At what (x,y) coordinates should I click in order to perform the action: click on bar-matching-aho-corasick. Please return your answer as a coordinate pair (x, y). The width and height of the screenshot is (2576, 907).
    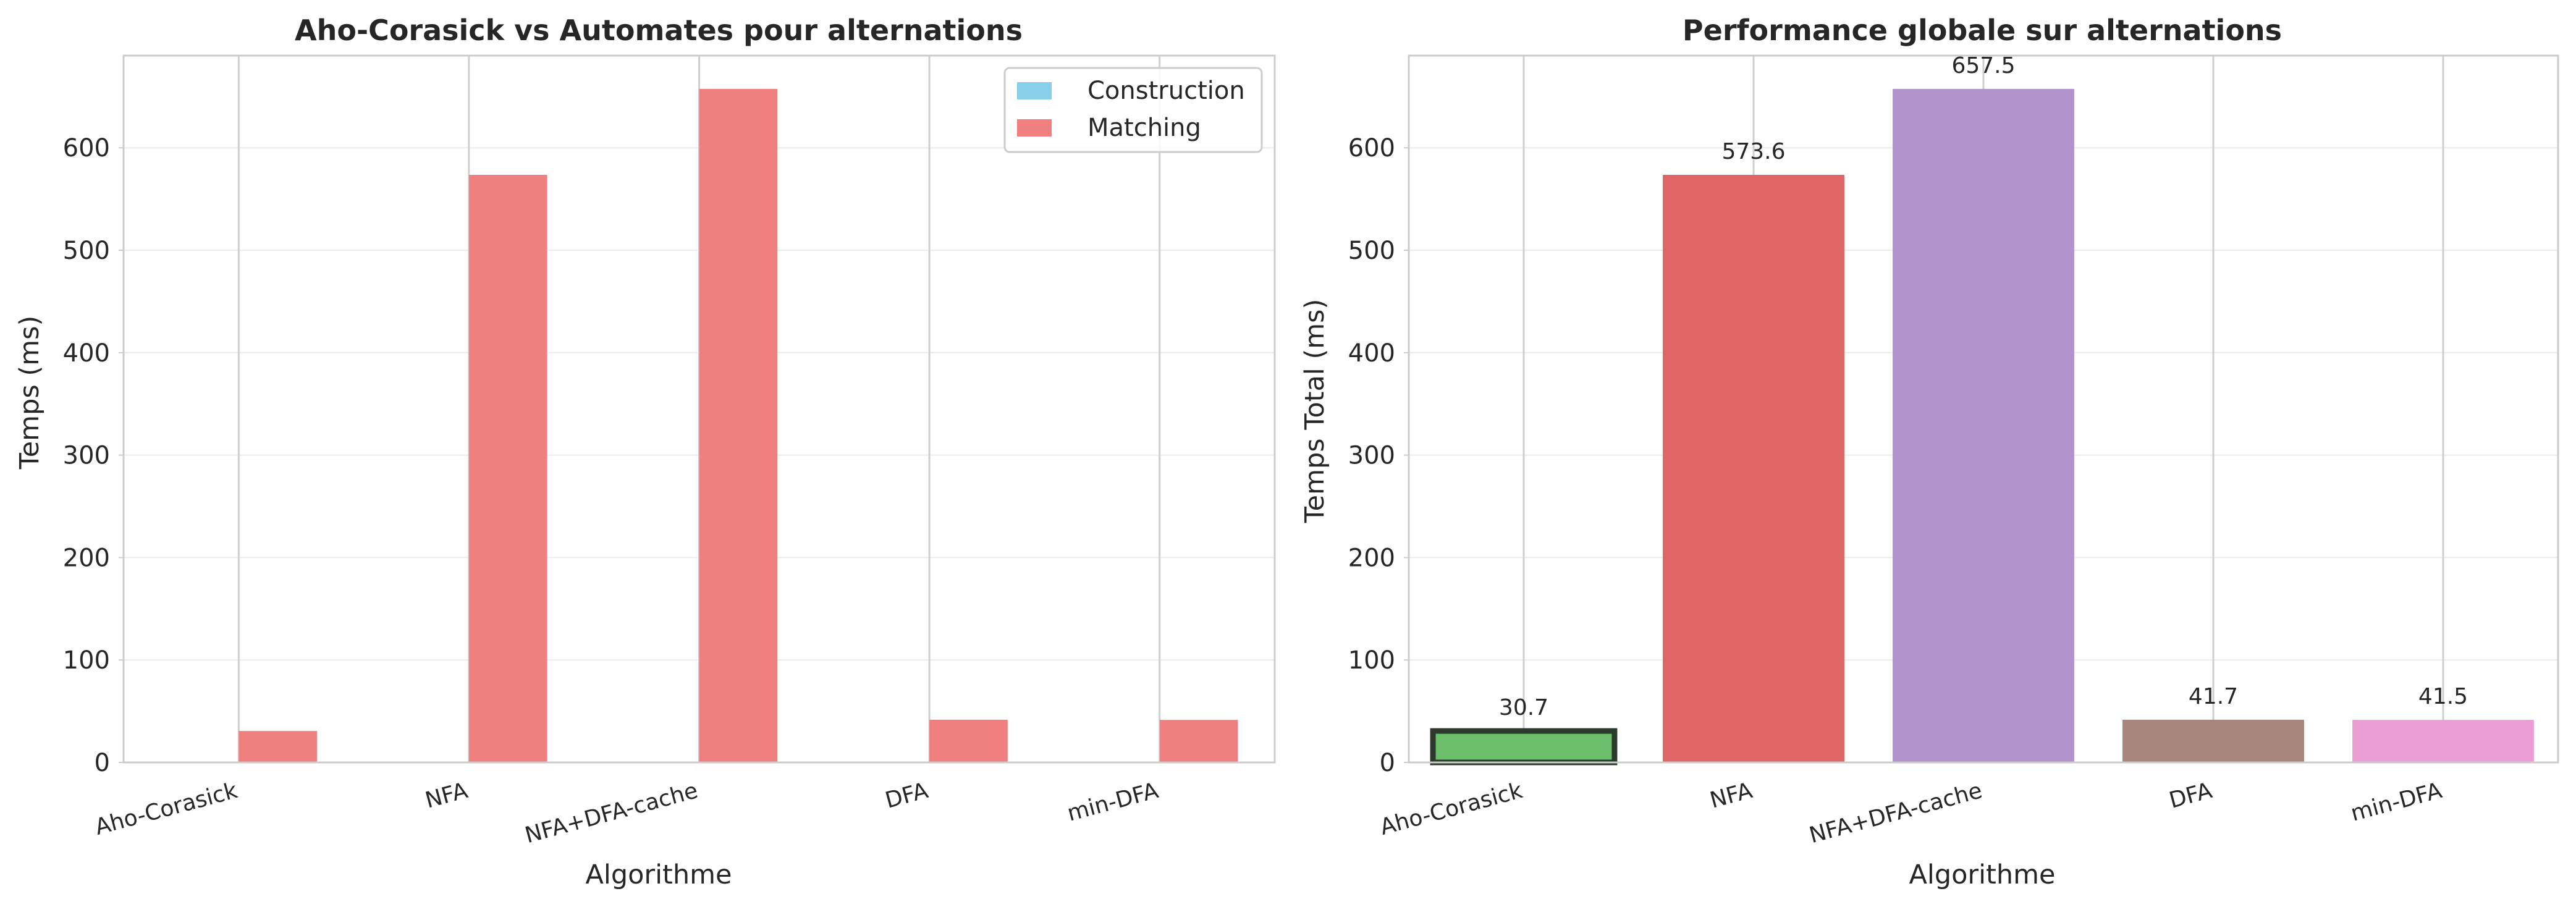
    Looking at the image, I should click on (278, 746).